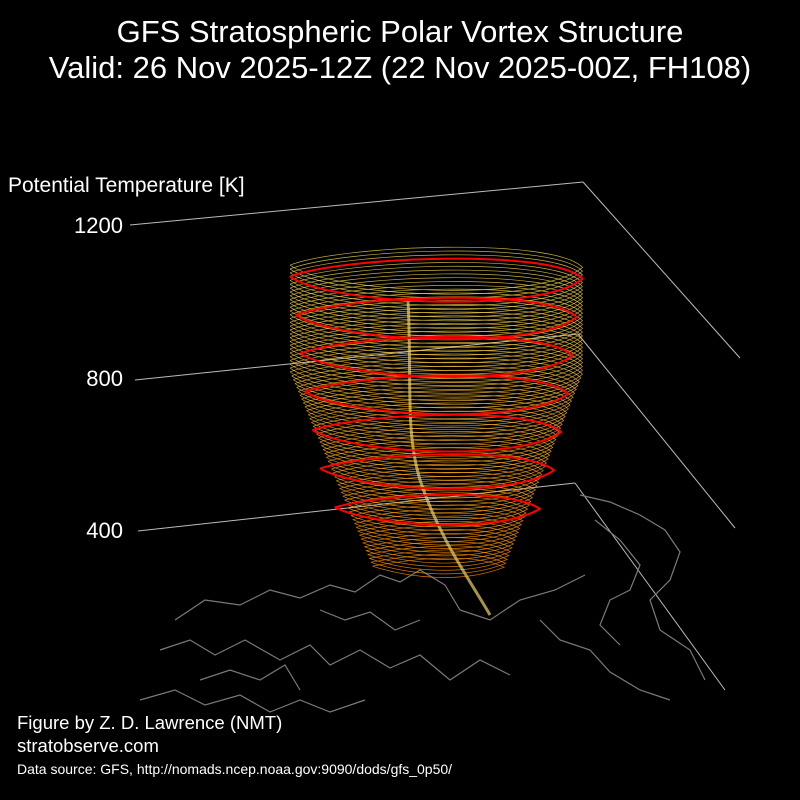 Image resolution: width=800 pixels, height=800 pixels. I want to click on z-tick-label: 800, so click(104, 378).